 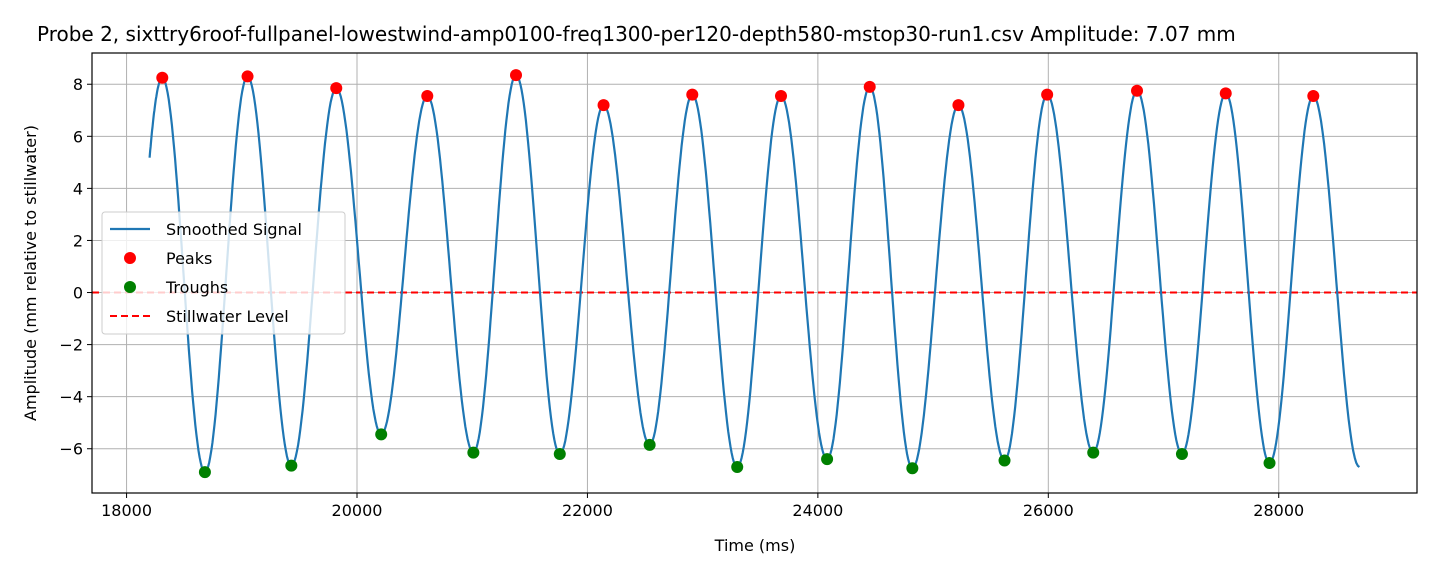 What do you see at coordinates (71, 397) in the screenshot?
I see `y-tick-label: −4` at bounding box center [71, 397].